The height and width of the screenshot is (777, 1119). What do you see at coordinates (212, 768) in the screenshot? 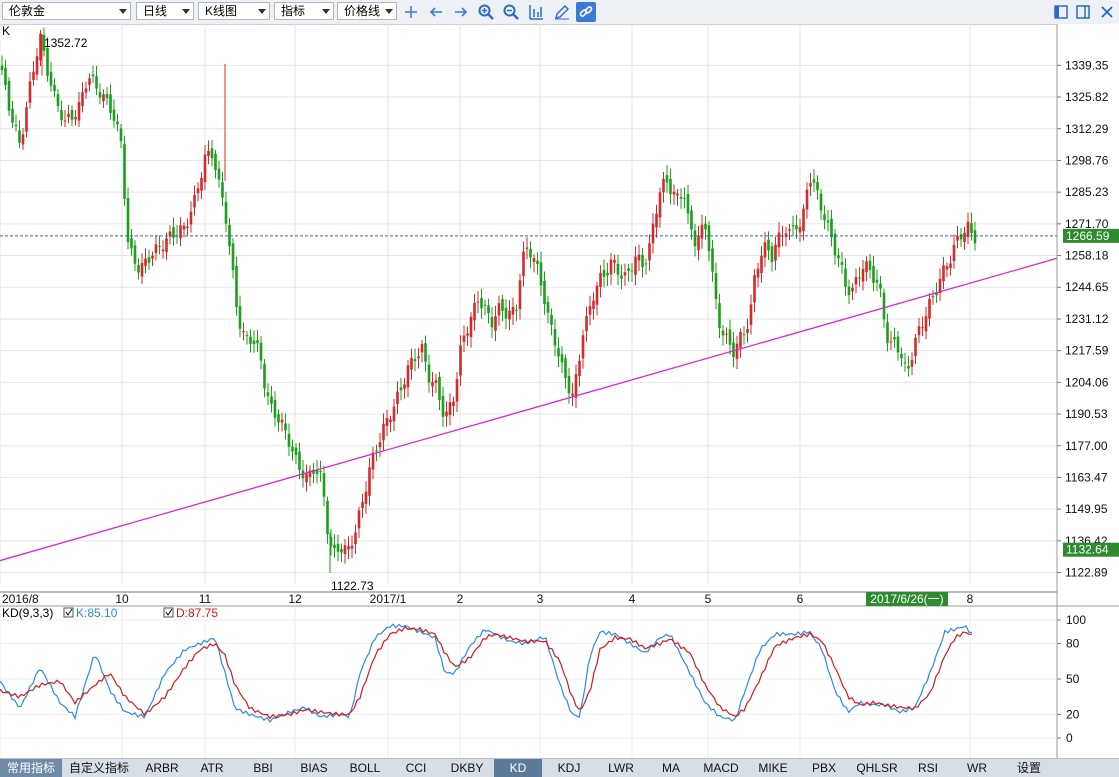
I see `tab-atr: ATR` at bounding box center [212, 768].